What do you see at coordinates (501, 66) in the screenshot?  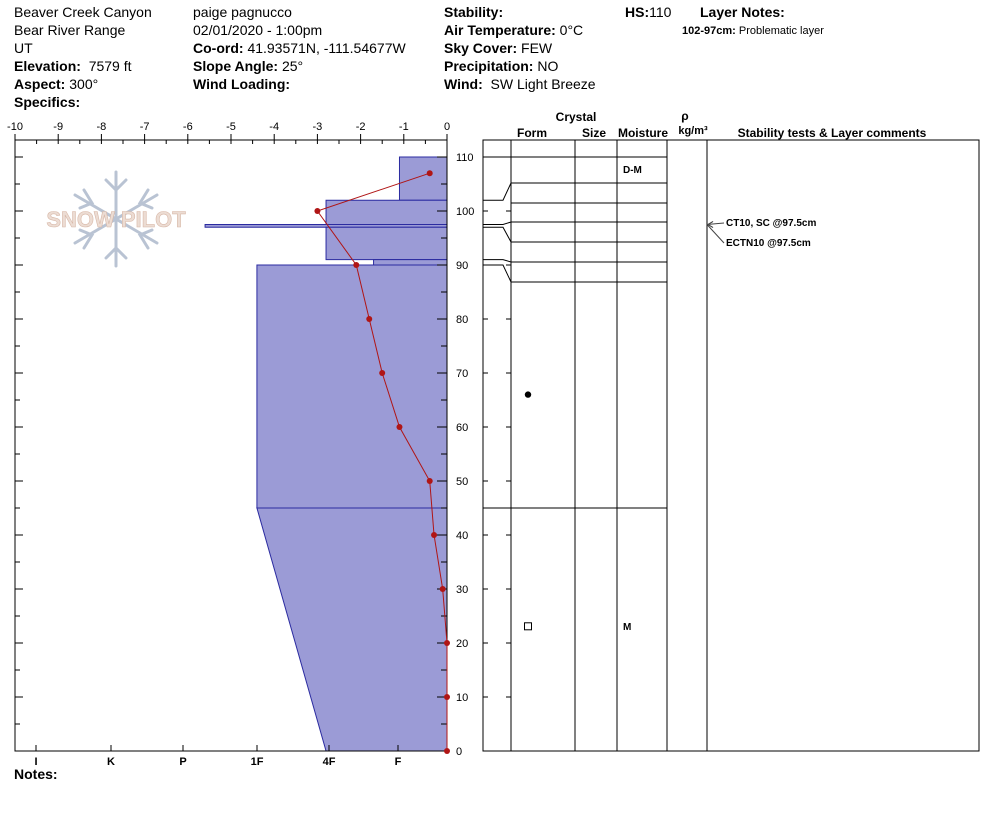 I see `precip-row: Precipitation: NO` at bounding box center [501, 66].